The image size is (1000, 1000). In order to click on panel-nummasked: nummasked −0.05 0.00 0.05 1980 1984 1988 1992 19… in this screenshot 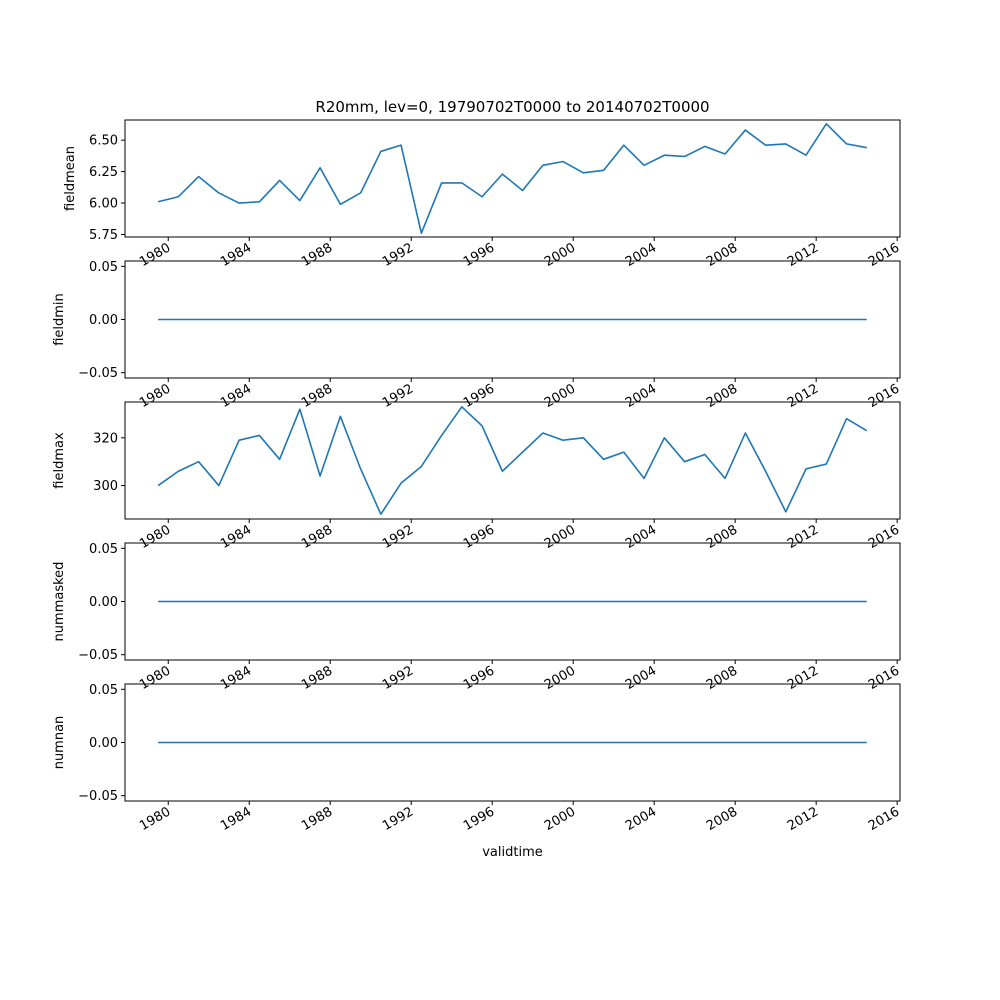, I will do `click(477, 617)`.